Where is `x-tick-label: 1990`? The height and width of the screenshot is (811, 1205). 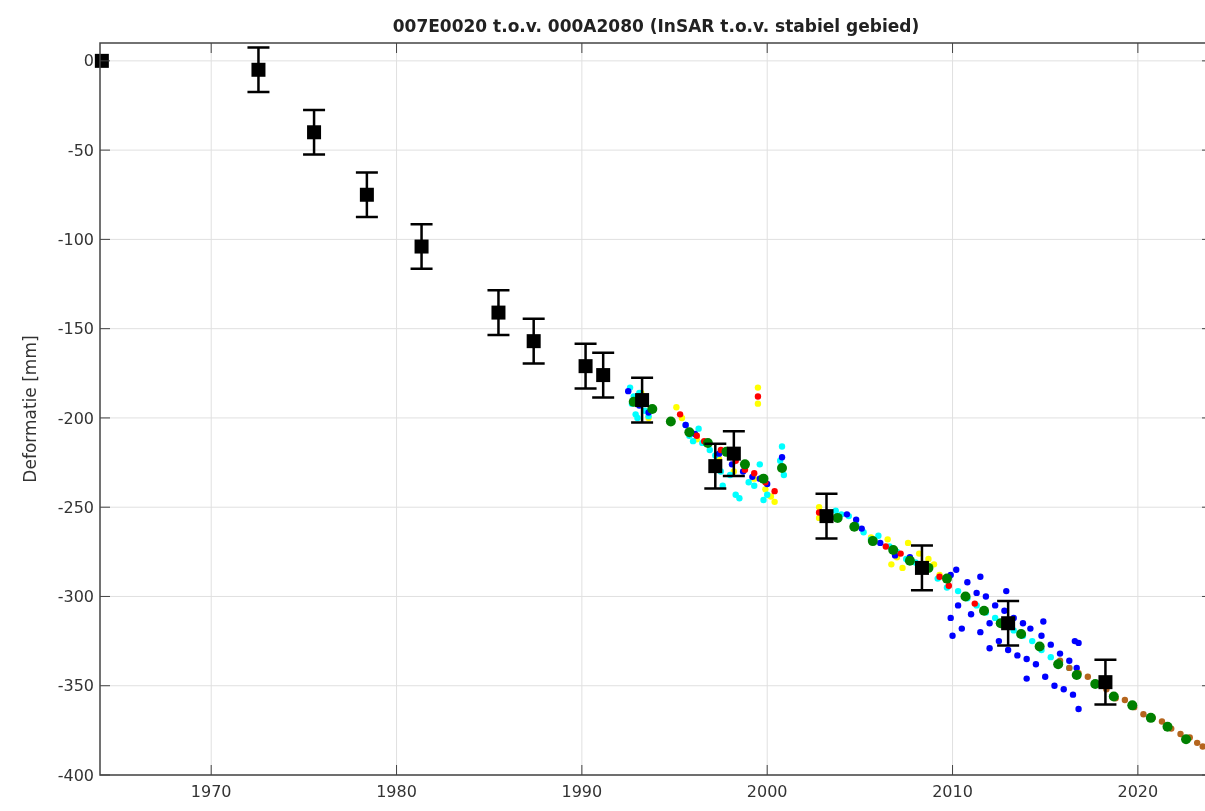 x-tick-label: 1990 is located at coordinates (582, 791).